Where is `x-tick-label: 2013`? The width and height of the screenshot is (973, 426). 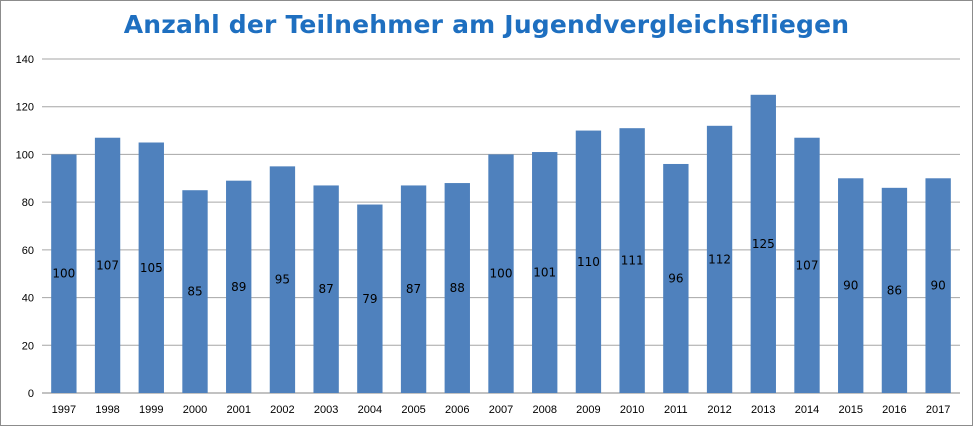
x-tick-label: 2013 is located at coordinates (763, 410).